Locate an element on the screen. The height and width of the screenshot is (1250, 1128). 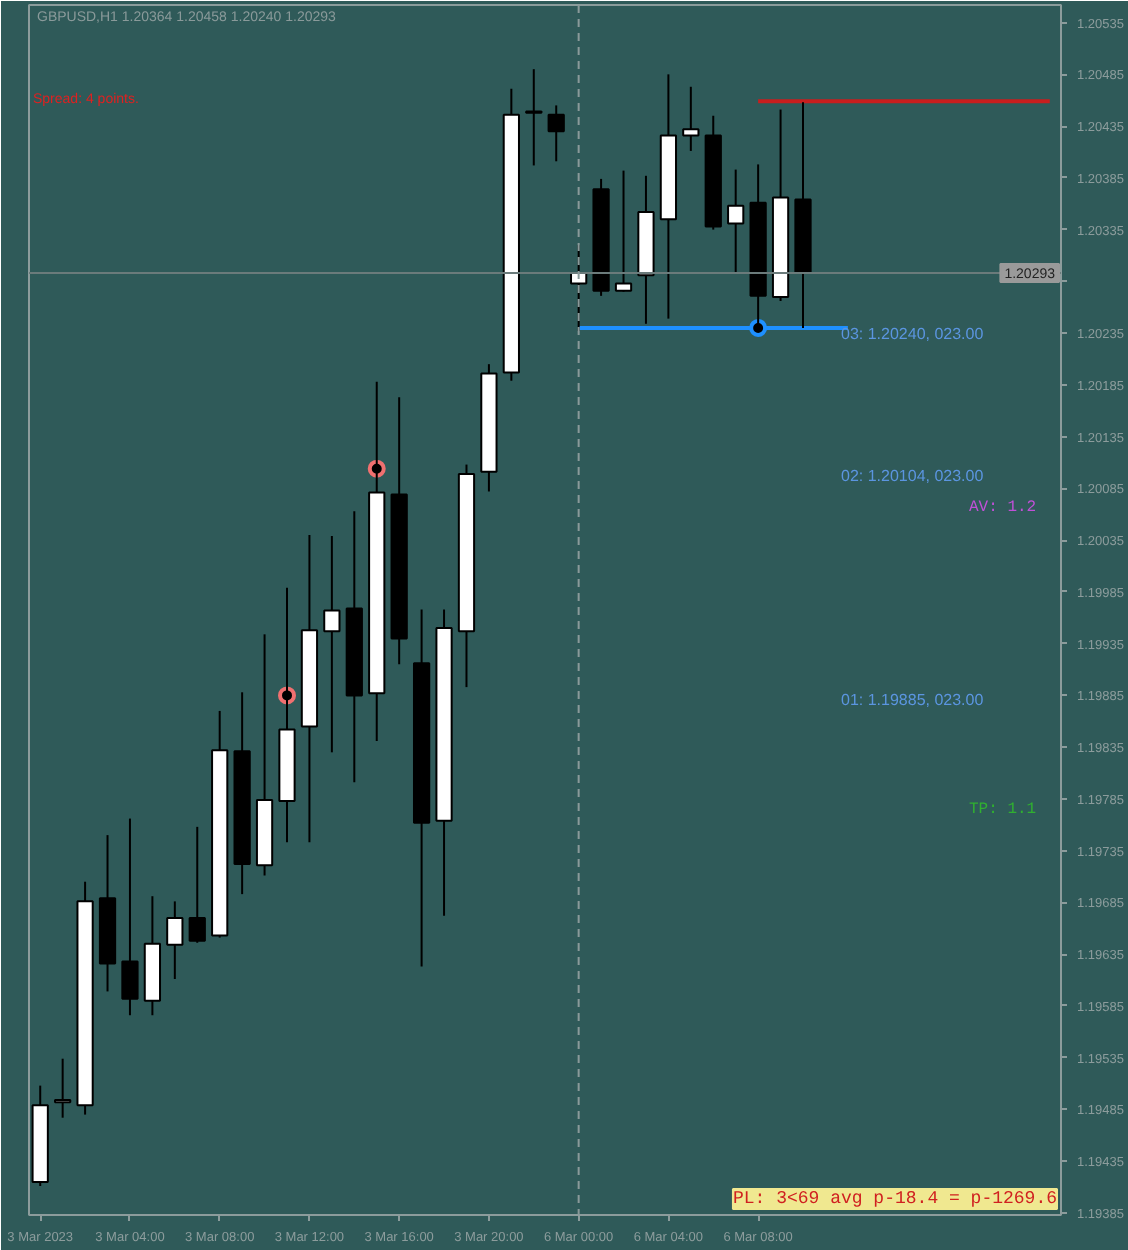
annotation: TP: 1.1 is located at coordinates (1003, 810).